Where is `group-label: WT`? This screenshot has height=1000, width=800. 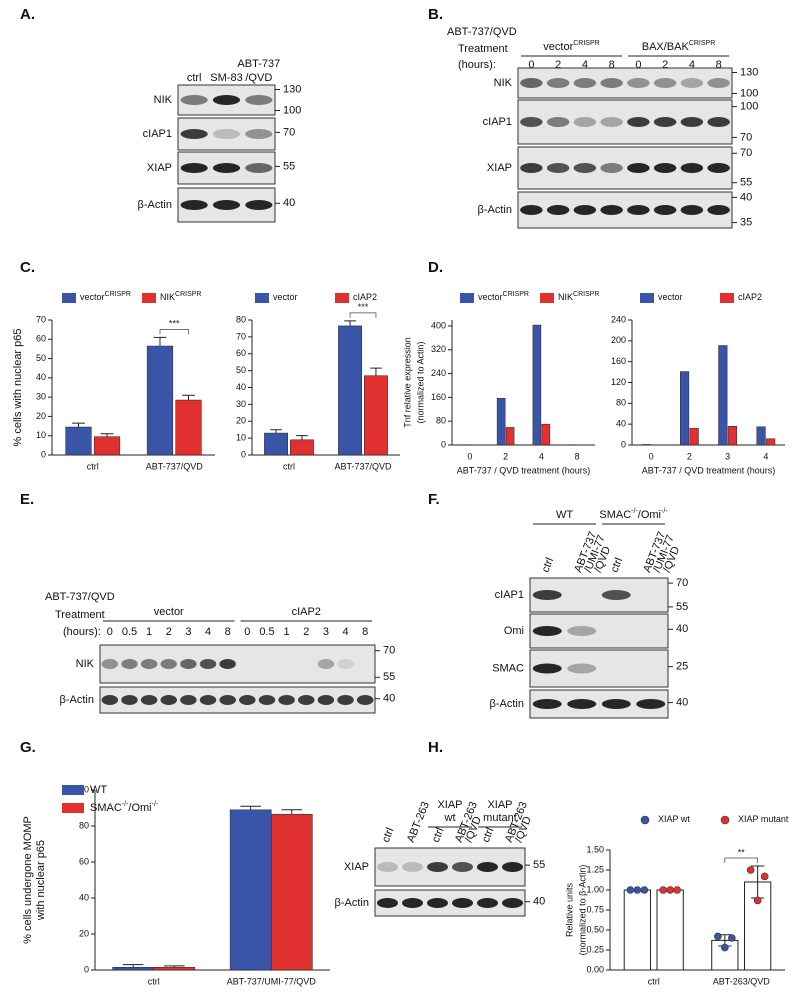
group-label: WT is located at coordinates (564, 515).